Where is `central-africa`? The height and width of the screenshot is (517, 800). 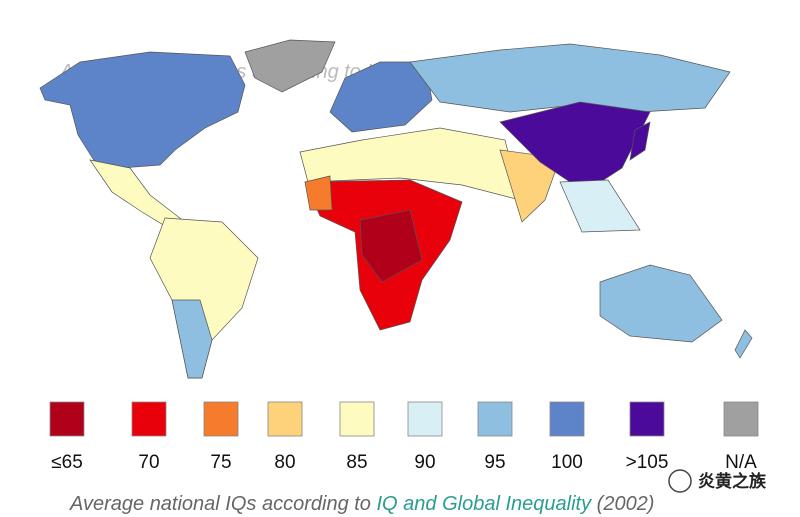
central-africa is located at coordinates (391, 246).